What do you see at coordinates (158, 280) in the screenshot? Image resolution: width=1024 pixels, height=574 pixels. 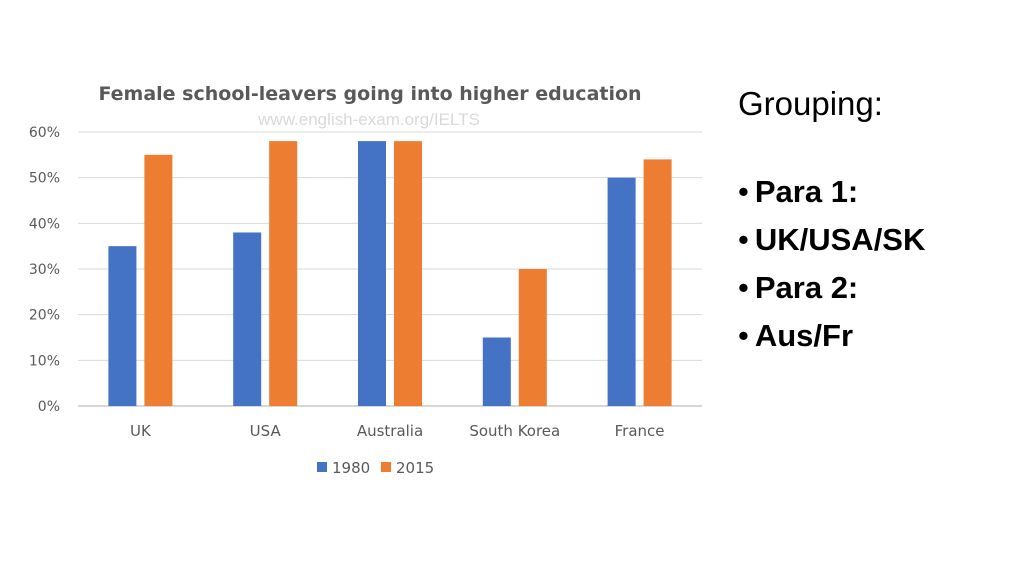 I see `bar-2015-uk` at bounding box center [158, 280].